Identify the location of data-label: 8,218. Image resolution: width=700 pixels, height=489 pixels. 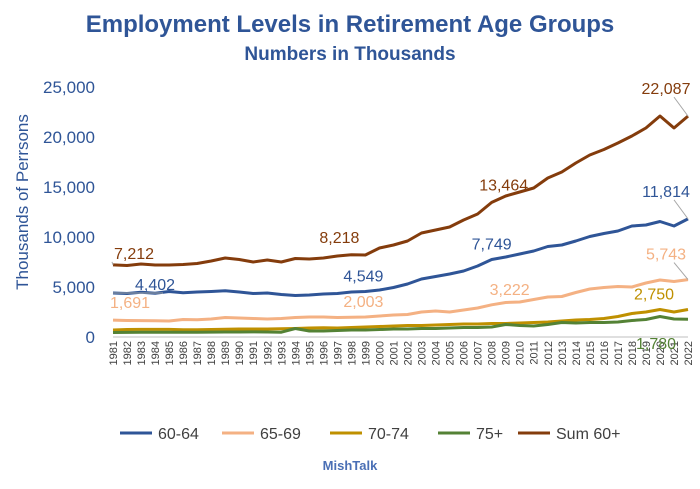
(339, 238).